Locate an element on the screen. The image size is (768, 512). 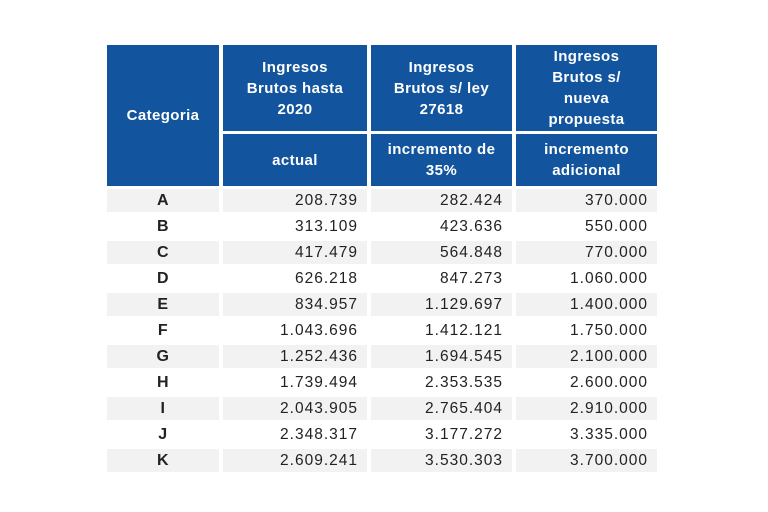
value-cell: 1.060.000 is located at coordinates (586, 278).